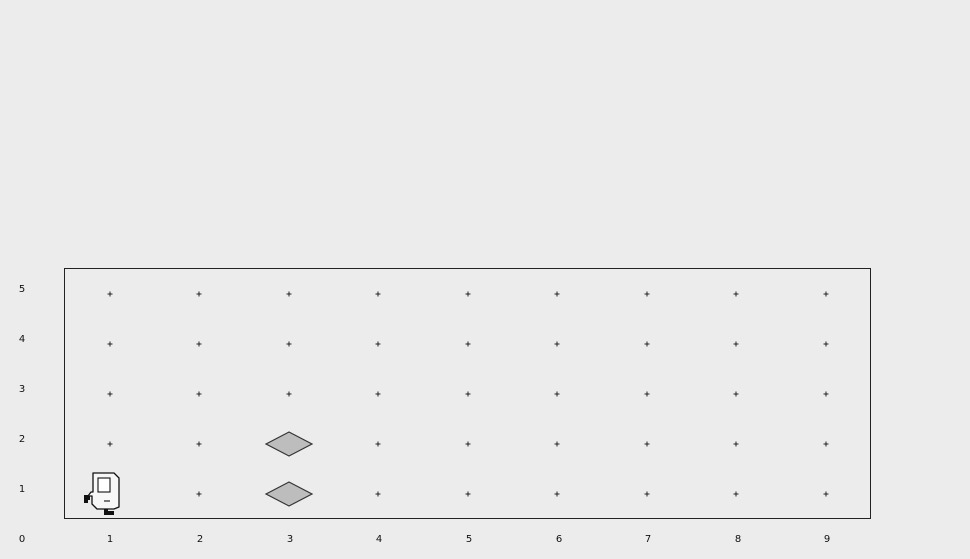 Image resolution: width=970 pixels, height=559 pixels. I want to click on y-axis-label: 2, so click(22, 439).